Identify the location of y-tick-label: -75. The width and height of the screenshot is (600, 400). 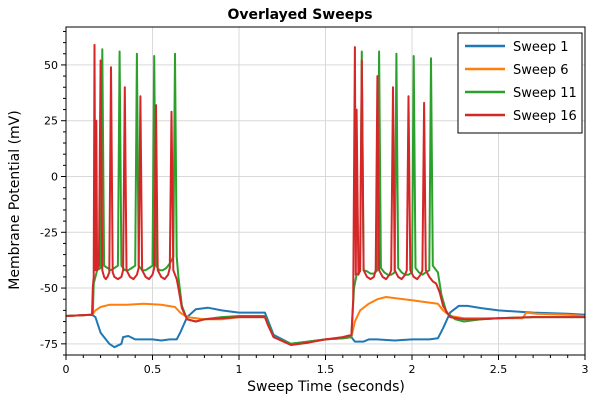
(49, 344).